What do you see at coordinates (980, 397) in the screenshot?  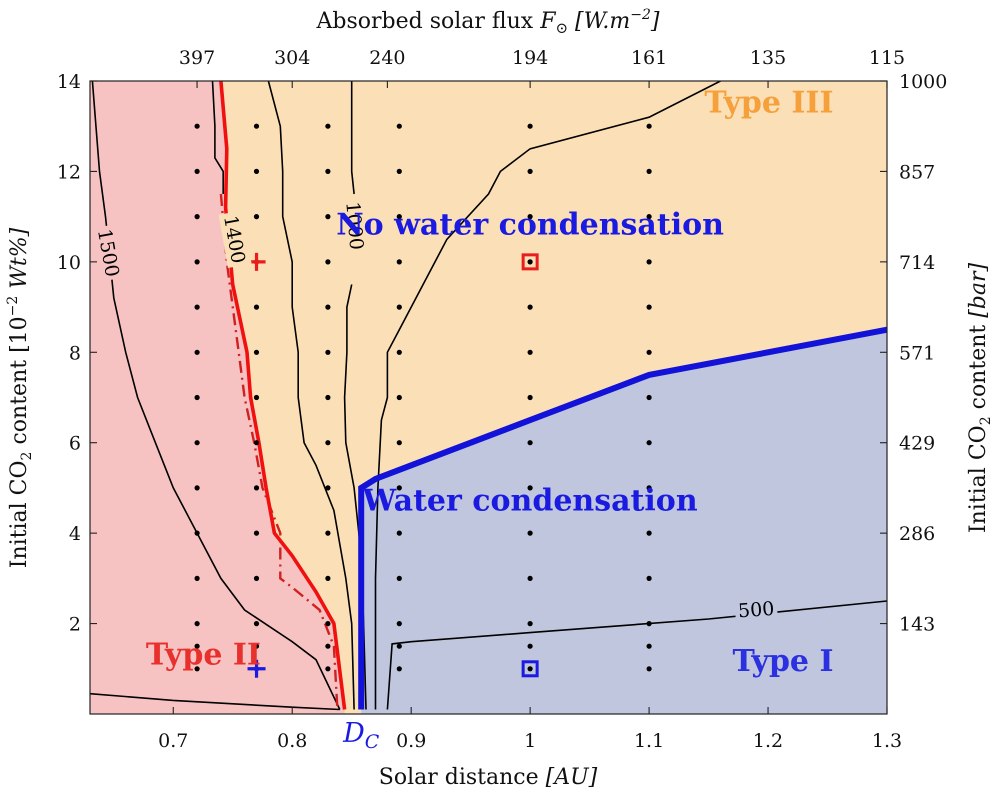 I see `right-axis-label: Initial CO2 content [bar]` at bounding box center [980, 397].